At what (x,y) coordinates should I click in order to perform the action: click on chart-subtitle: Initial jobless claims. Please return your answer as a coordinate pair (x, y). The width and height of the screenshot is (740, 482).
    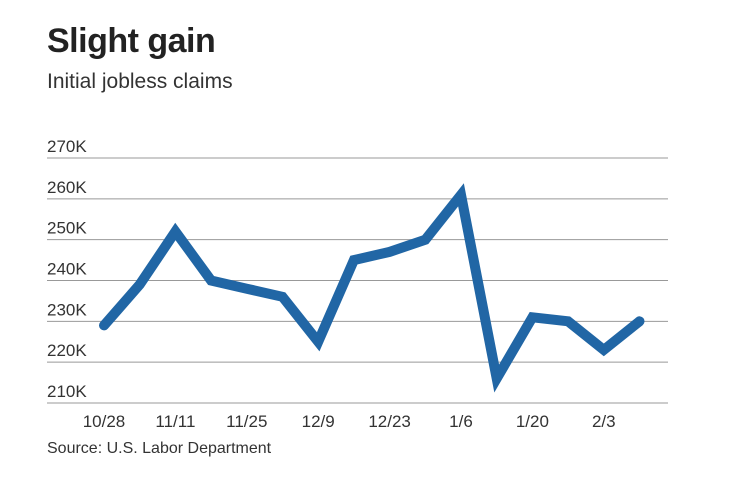
    Looking at the image, I should click on (140, 81).